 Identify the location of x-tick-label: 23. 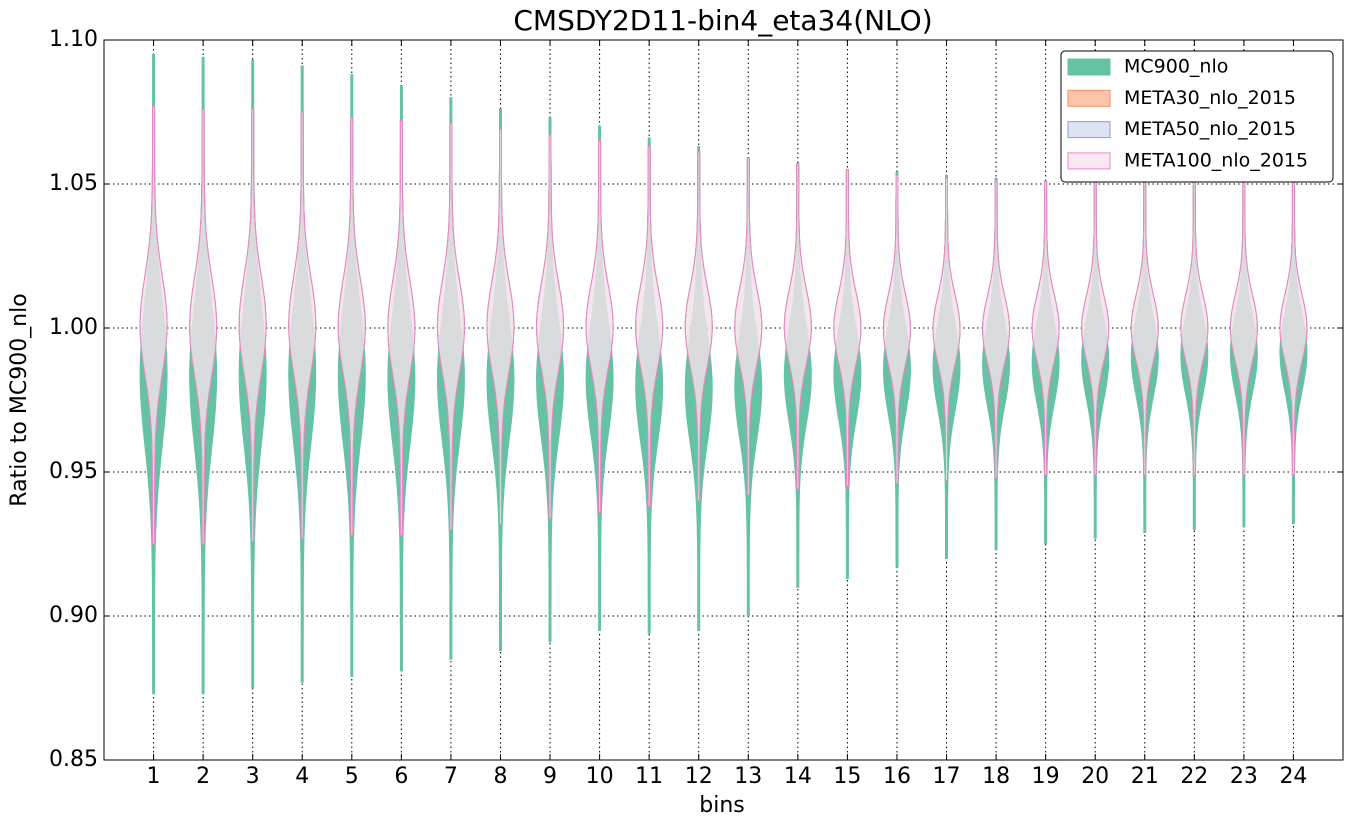
(1244, 776).